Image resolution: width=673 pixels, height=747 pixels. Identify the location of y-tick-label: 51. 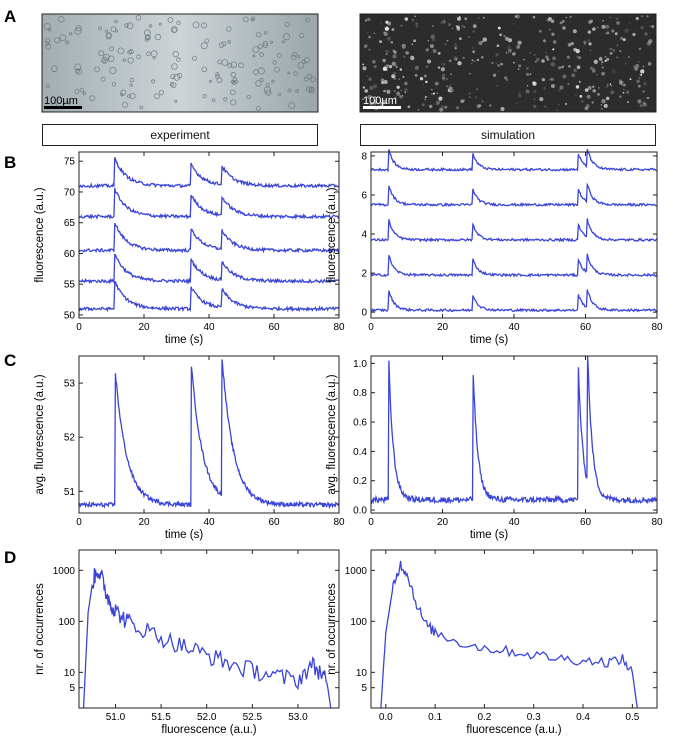
(70, 492).